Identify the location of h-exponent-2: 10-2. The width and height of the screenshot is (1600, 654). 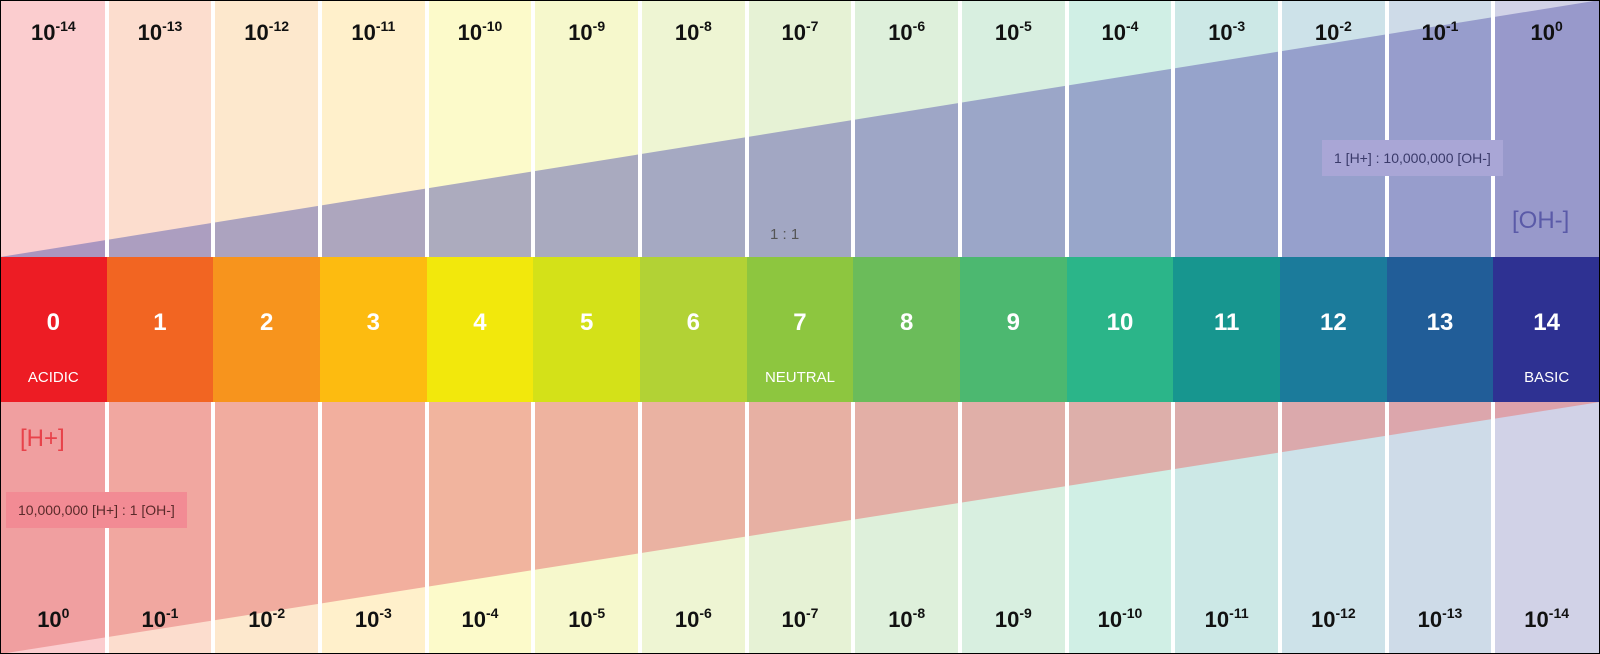
(266, 619).